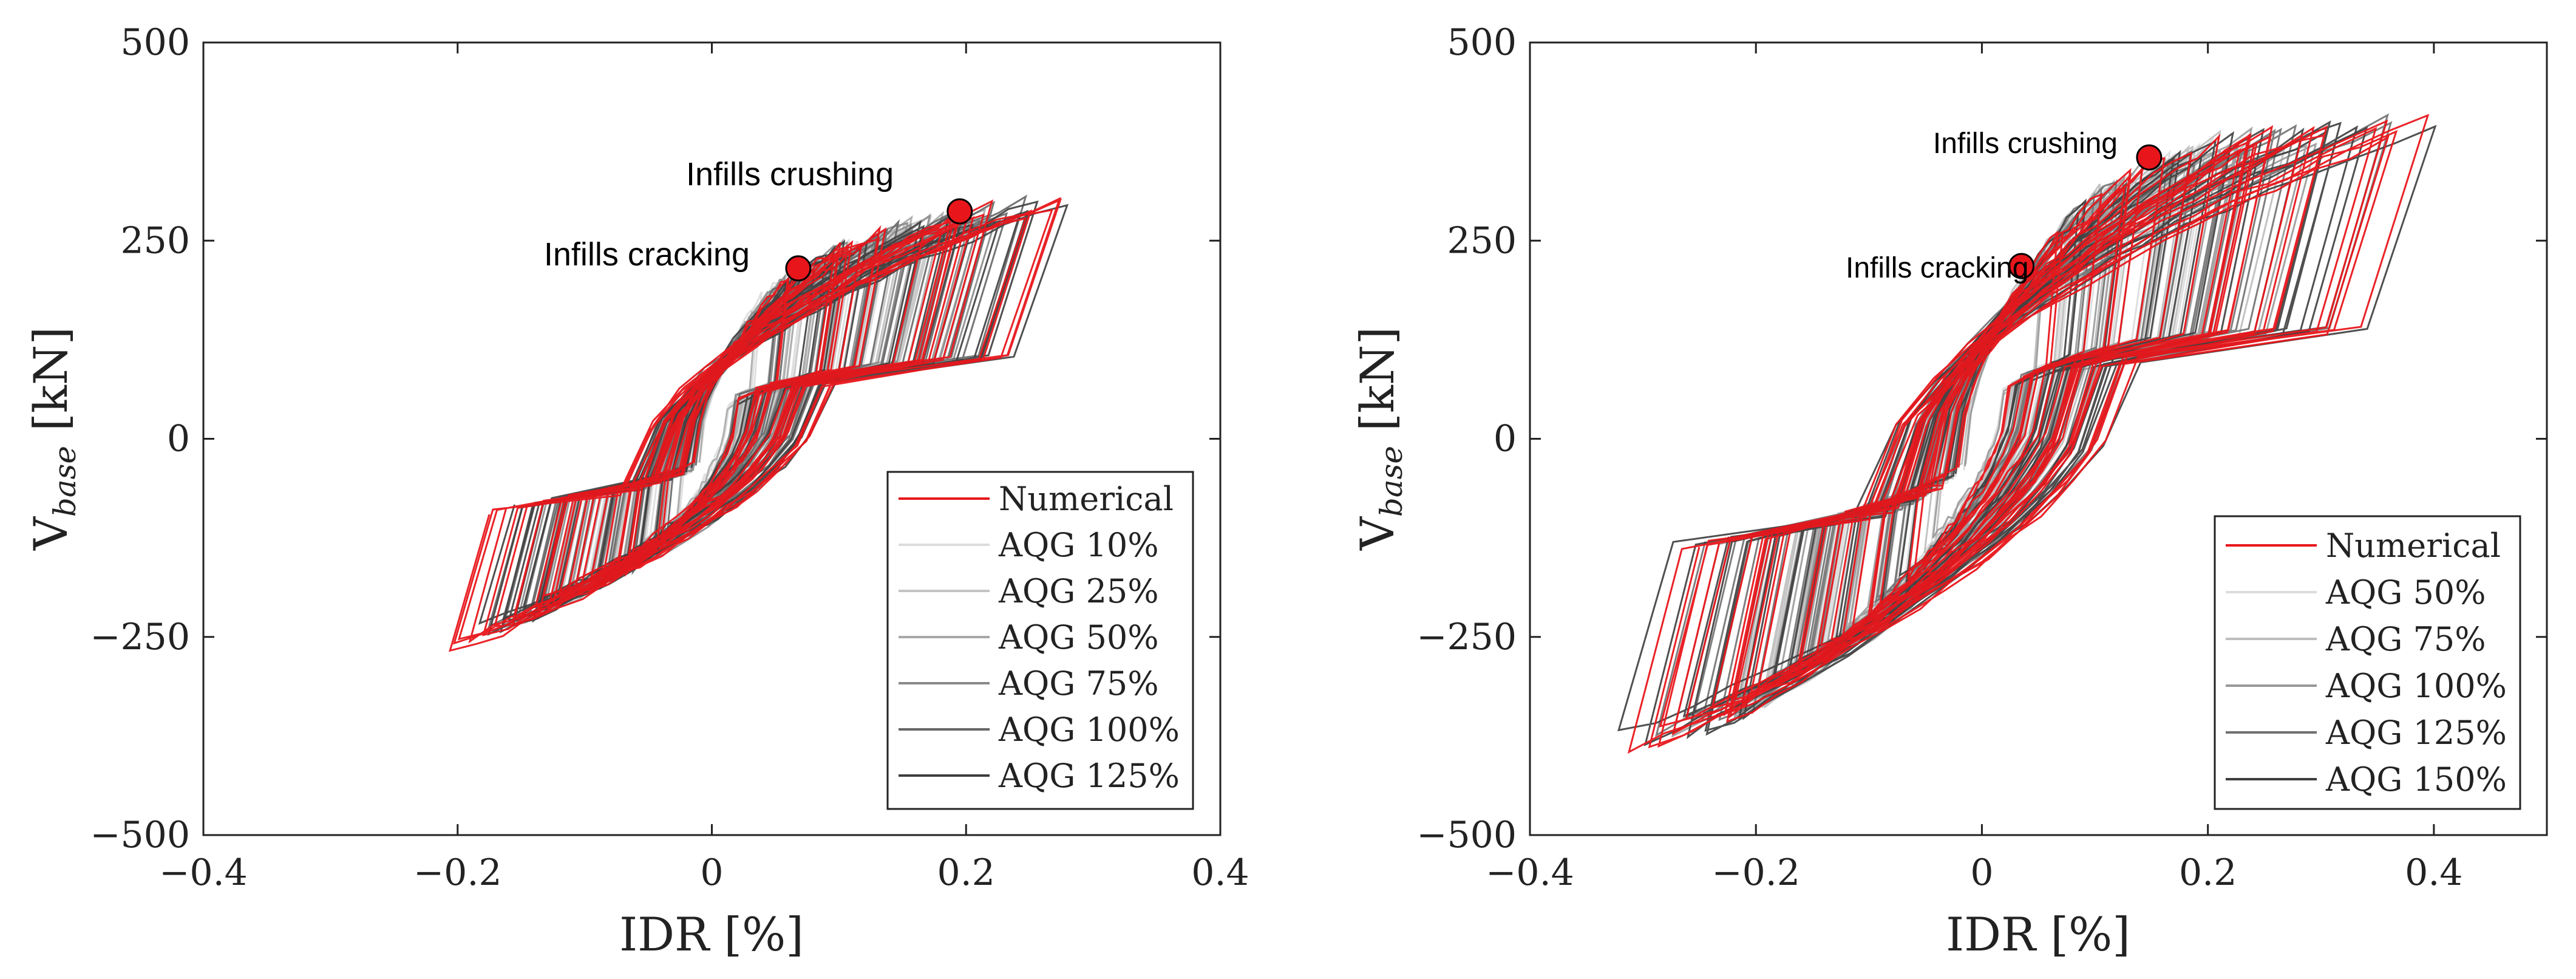 Image resolution: width=2576 pixels, height=979 pixels. Describe the element at coordinates (755, 425) in the screenshot. I see `series-numerical` at that location.